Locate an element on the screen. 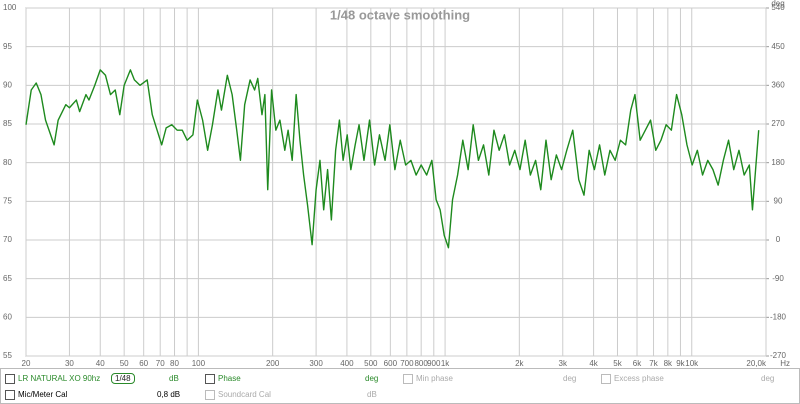 The height and width of the screenshot is (404, 800). x-tick-label: 10k is located at coordinates (692, 363).